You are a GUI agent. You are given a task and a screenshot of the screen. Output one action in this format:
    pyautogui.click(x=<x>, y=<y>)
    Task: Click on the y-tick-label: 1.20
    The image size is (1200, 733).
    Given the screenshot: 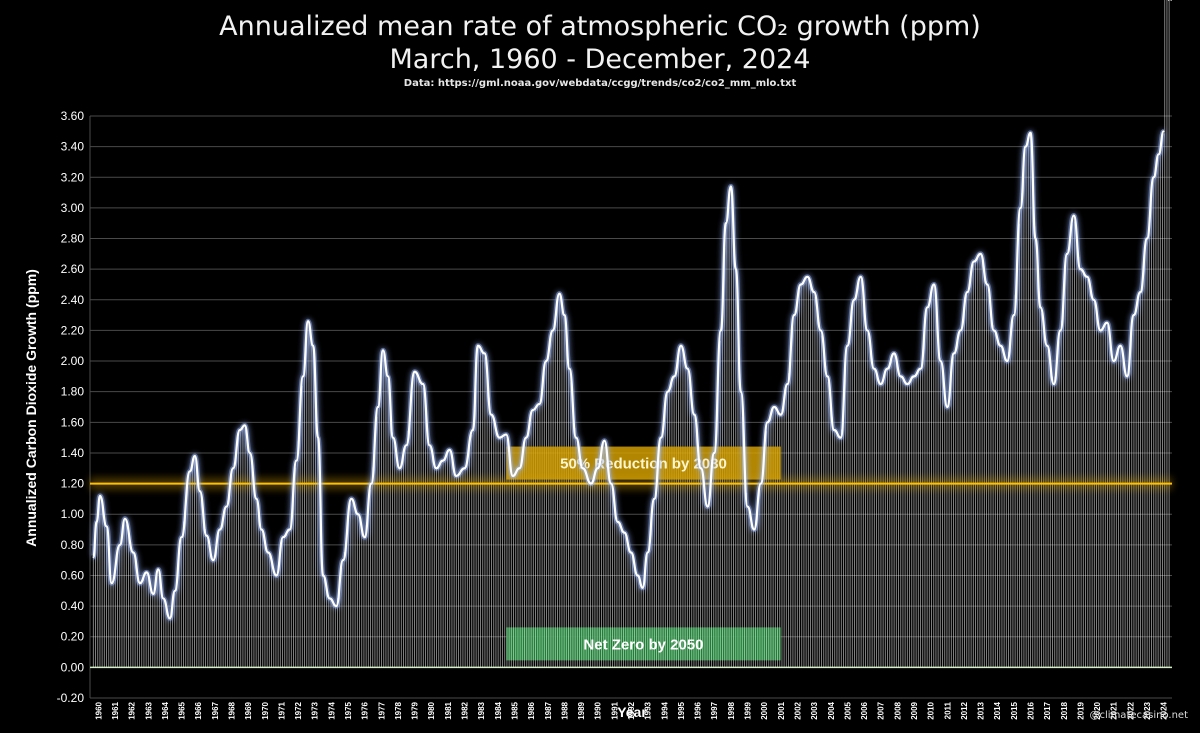 What is the action you would take?
    pyautogui.click(x=73, y=484)
    